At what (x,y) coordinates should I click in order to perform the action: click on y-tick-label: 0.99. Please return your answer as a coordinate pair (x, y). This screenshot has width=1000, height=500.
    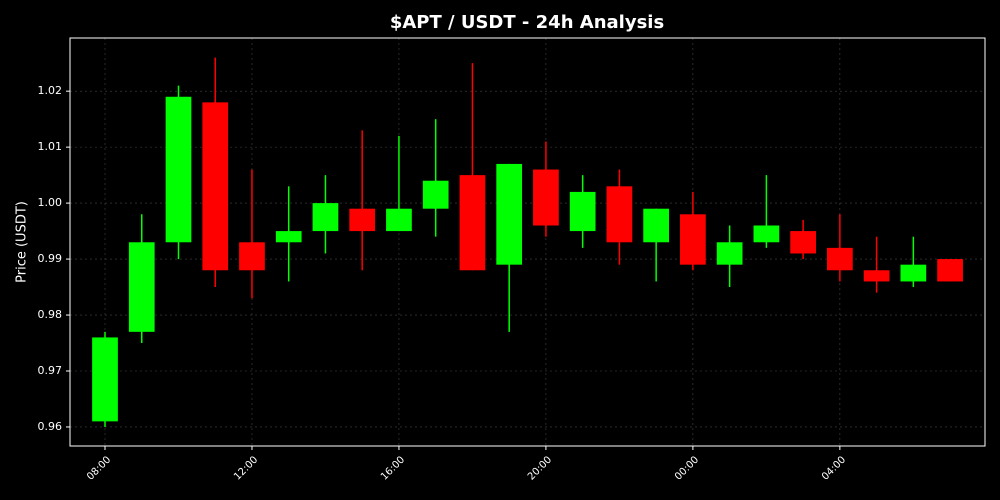
    Looking at the image, I should click on (50, 258).